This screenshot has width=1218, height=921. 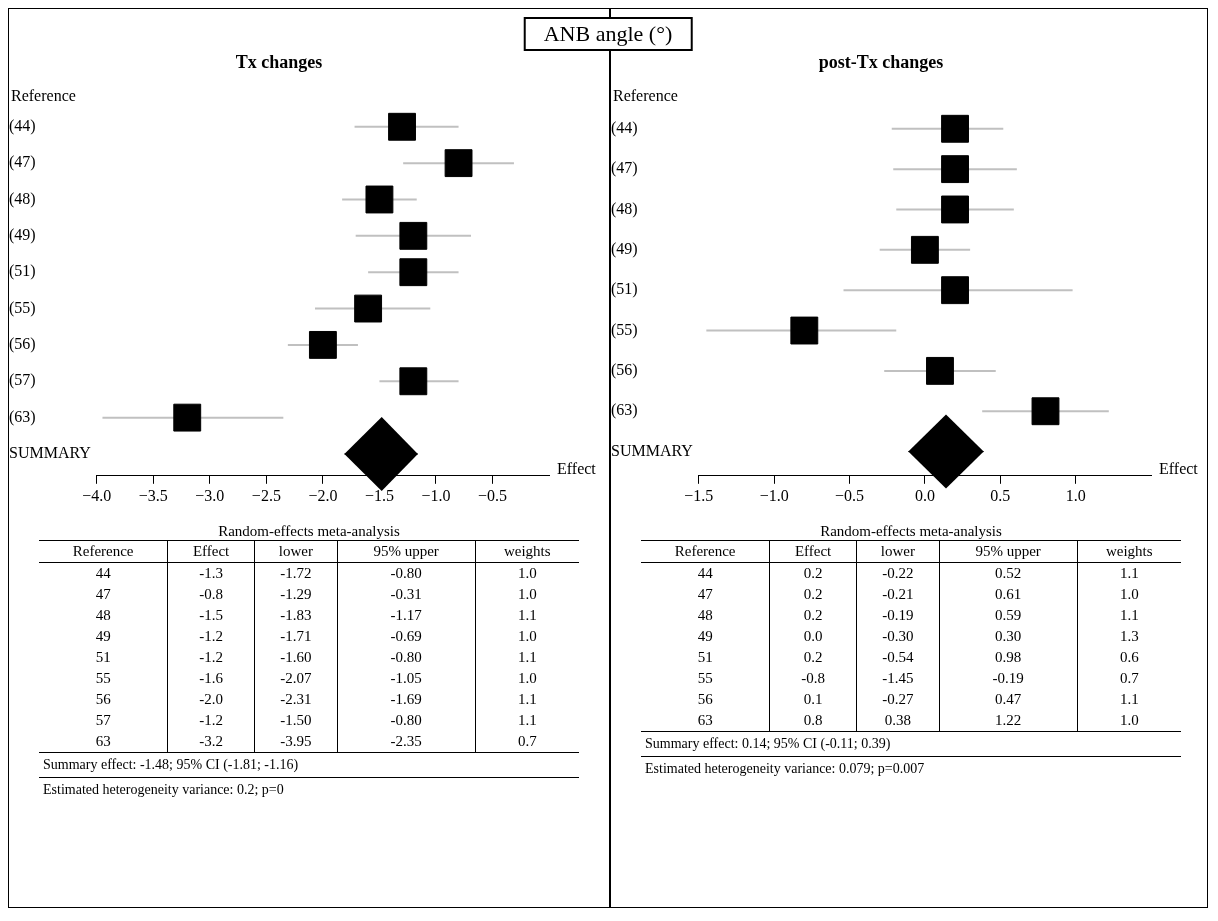 I want to click on text: Summary effect: -1.48; 95% CI (-1.81; -1.16), so click(x=309, y=764).